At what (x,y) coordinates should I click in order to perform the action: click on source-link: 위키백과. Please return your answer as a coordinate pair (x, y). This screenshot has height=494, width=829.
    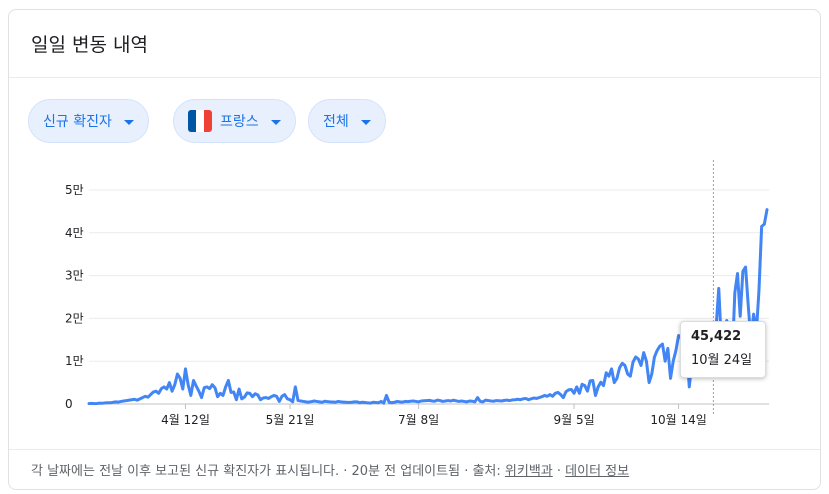
    Looking at the image, I should click on (528, 471).